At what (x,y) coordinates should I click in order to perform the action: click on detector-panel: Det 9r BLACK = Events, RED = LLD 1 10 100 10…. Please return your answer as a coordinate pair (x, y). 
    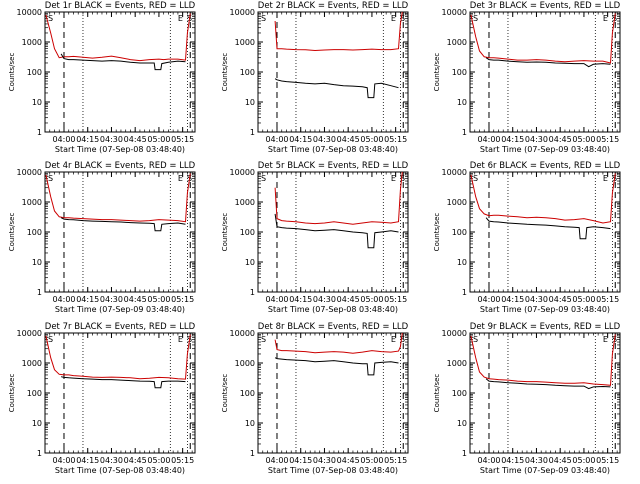
    Looking at the image, I should click on (527, 398).